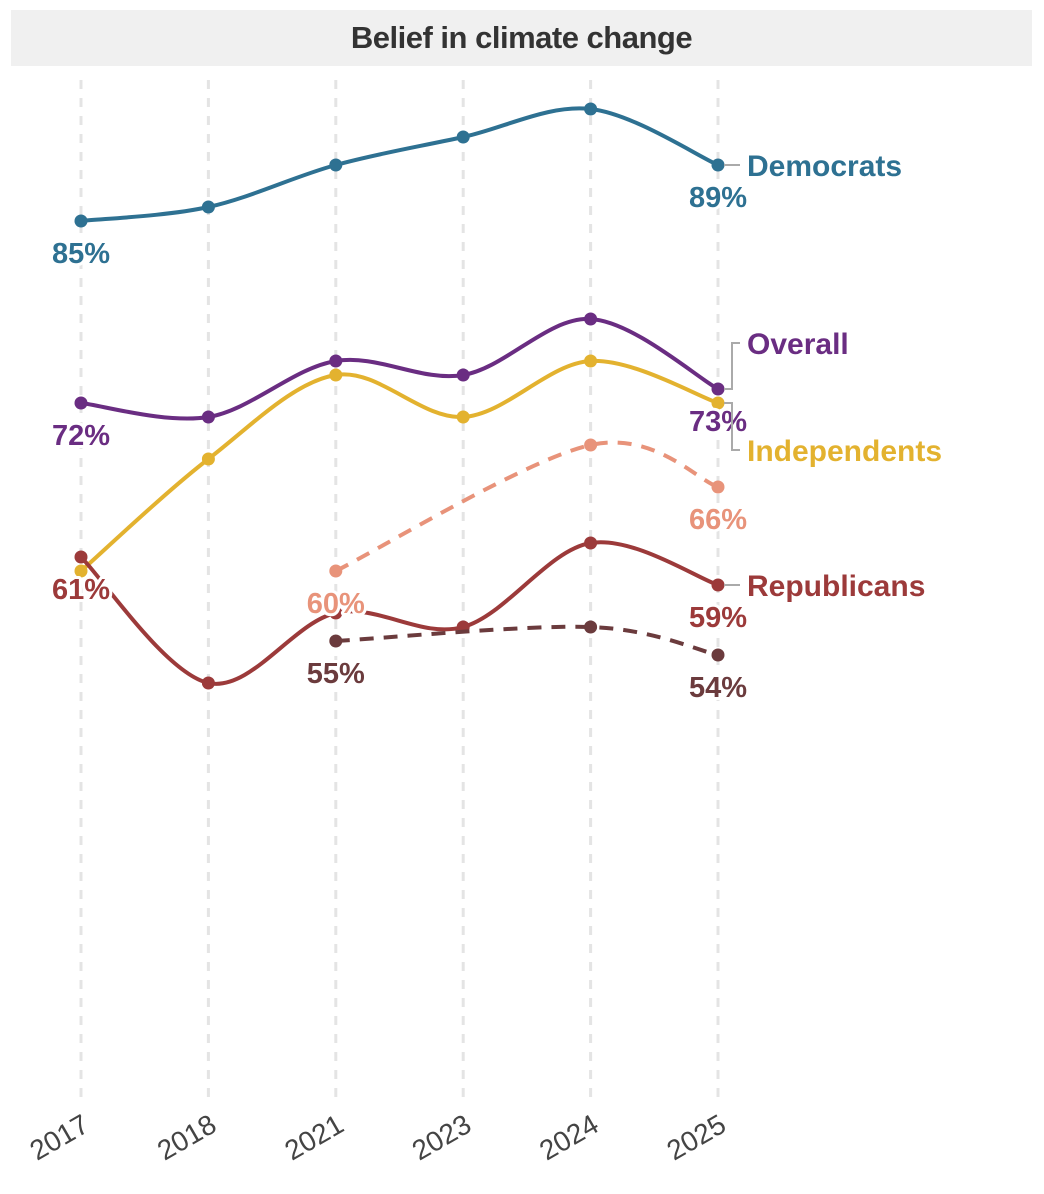 Image resolution: width=1044 pixels, height=1194 pixels. I want to click on overall-value-label: 72%, so click(81, 436).